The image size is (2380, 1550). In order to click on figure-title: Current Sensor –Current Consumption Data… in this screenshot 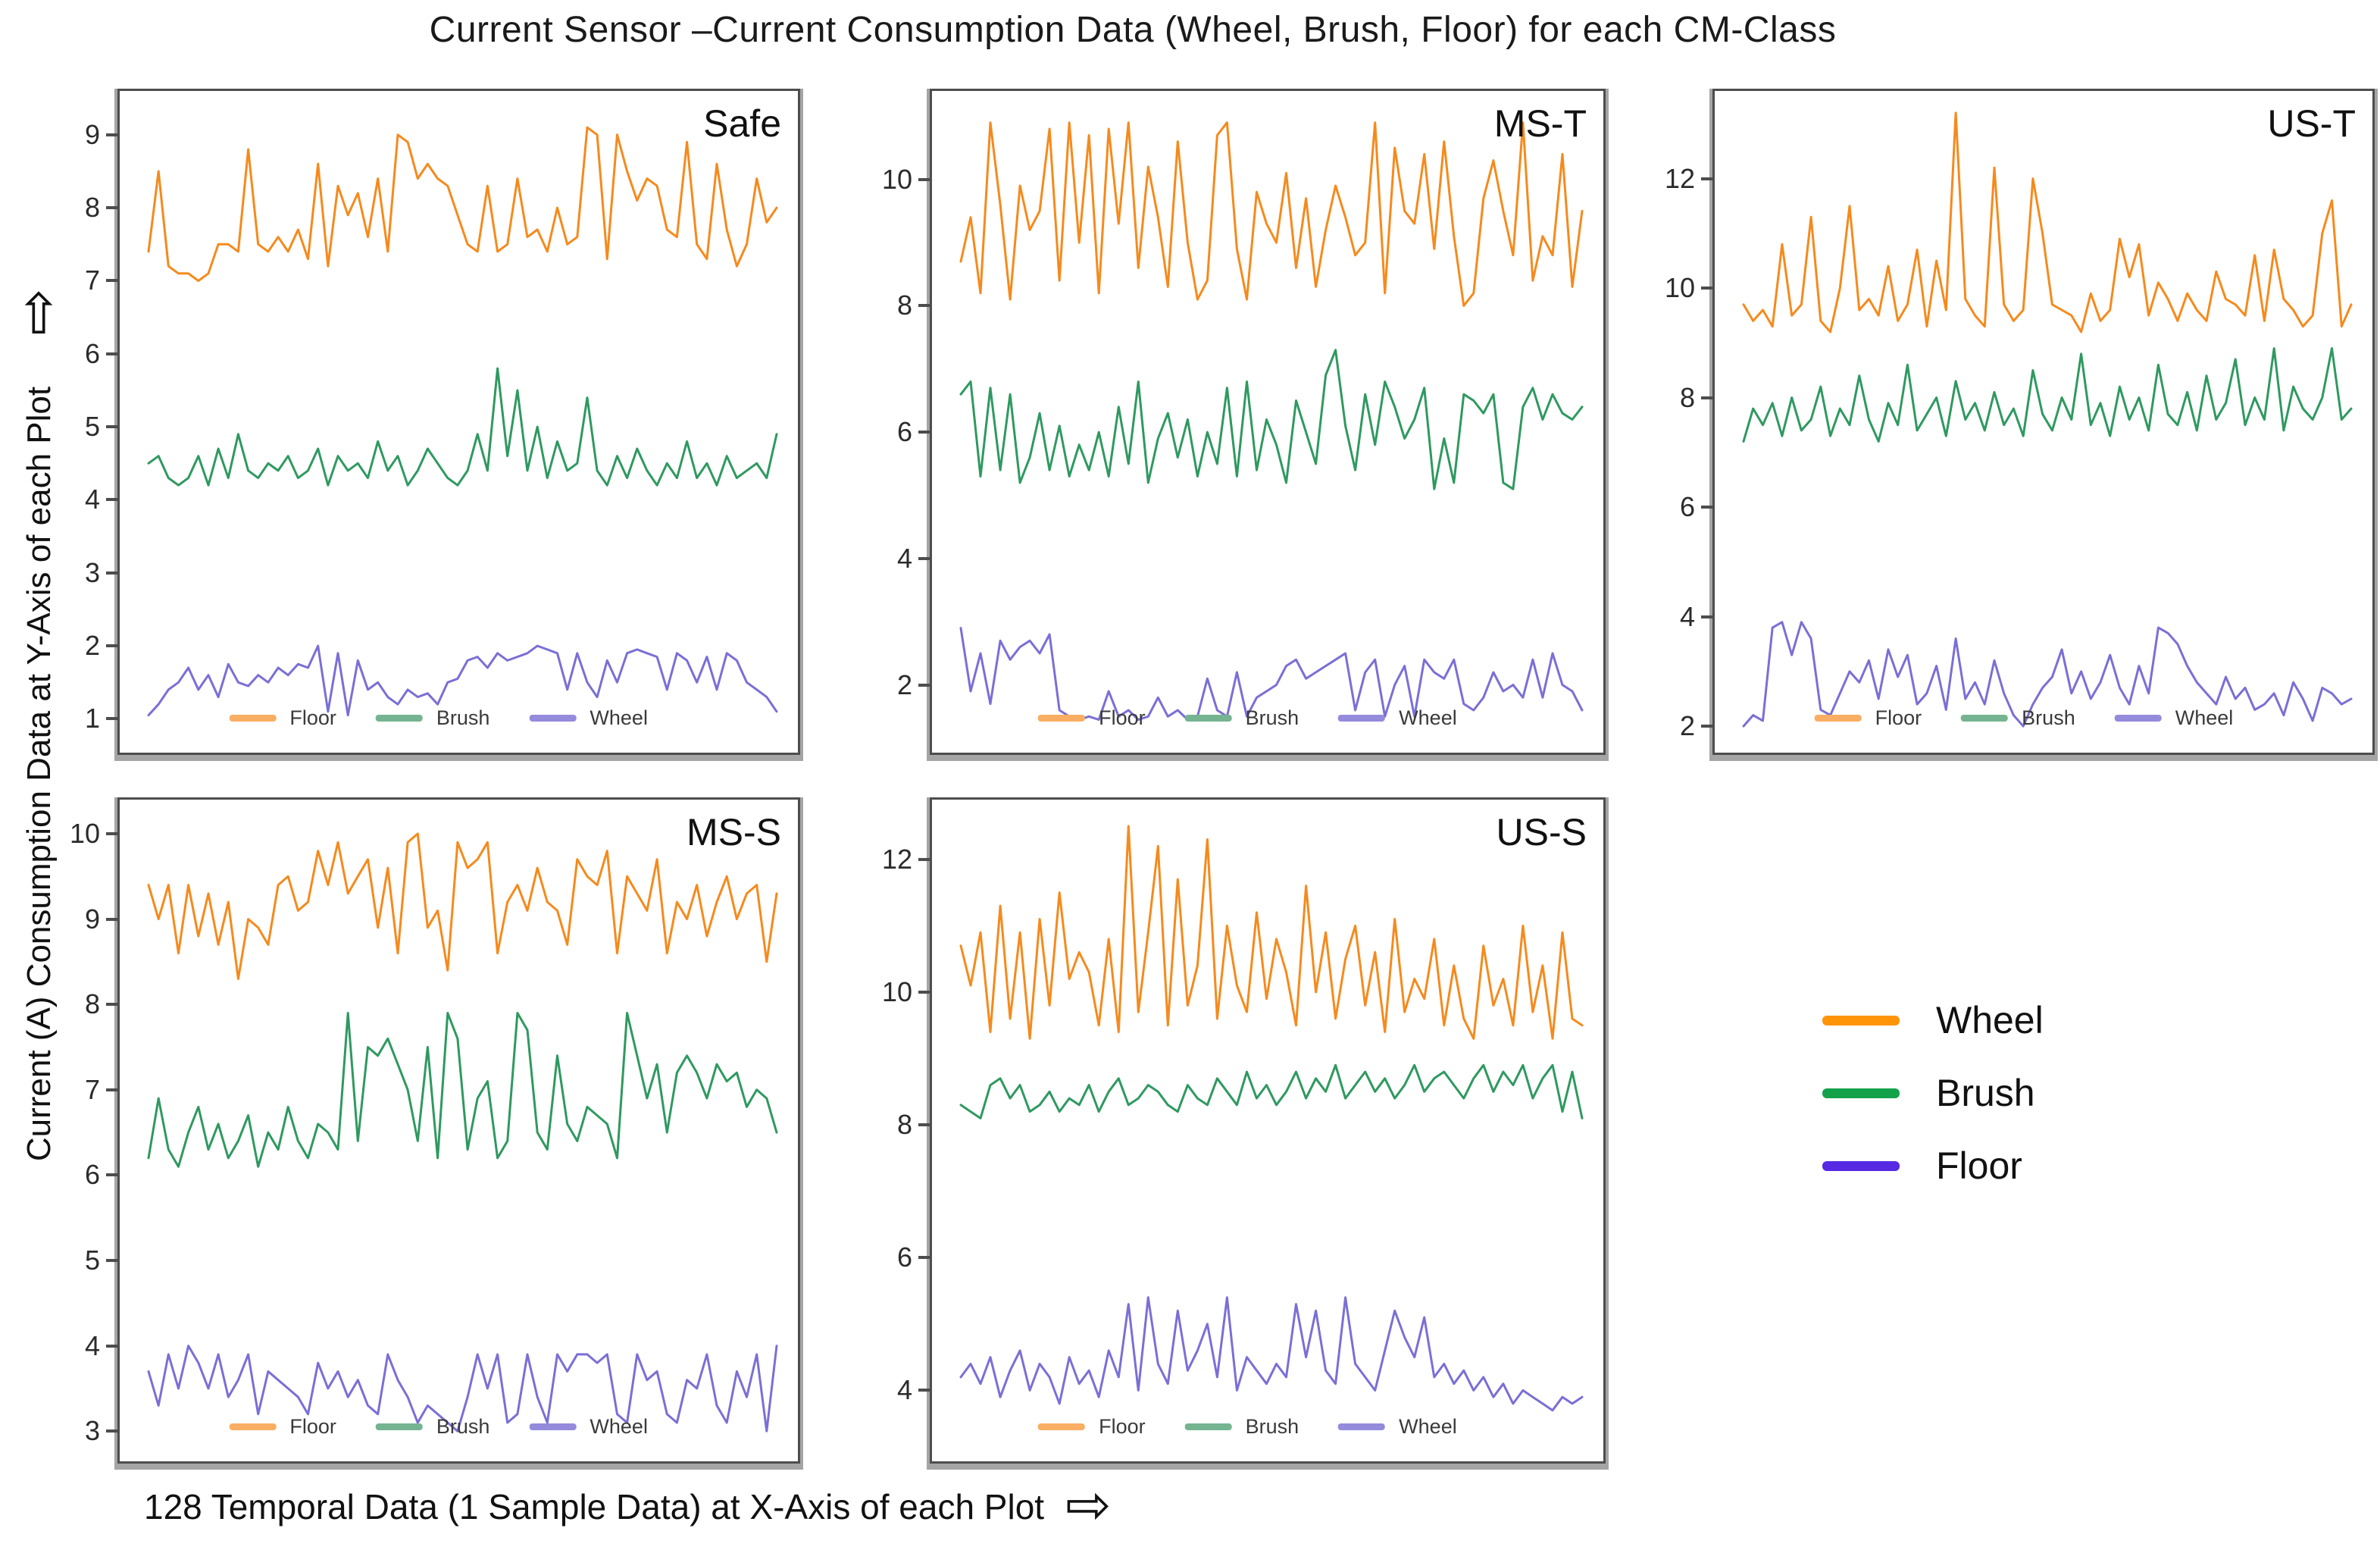, I will do `click(1133, 30)`.